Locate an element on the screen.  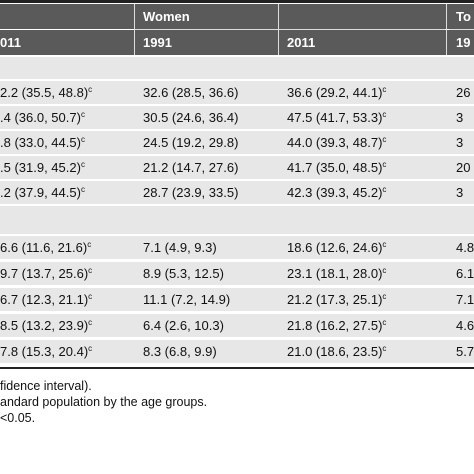
table-cell: 30.5 (24.6, 36.4) is located at coordinates (191, 117).